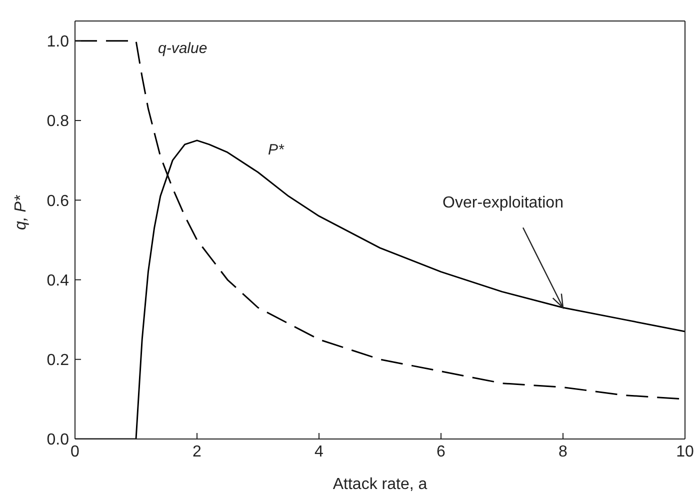  I want to click on x-tick-label: 0, so click(75, 451).